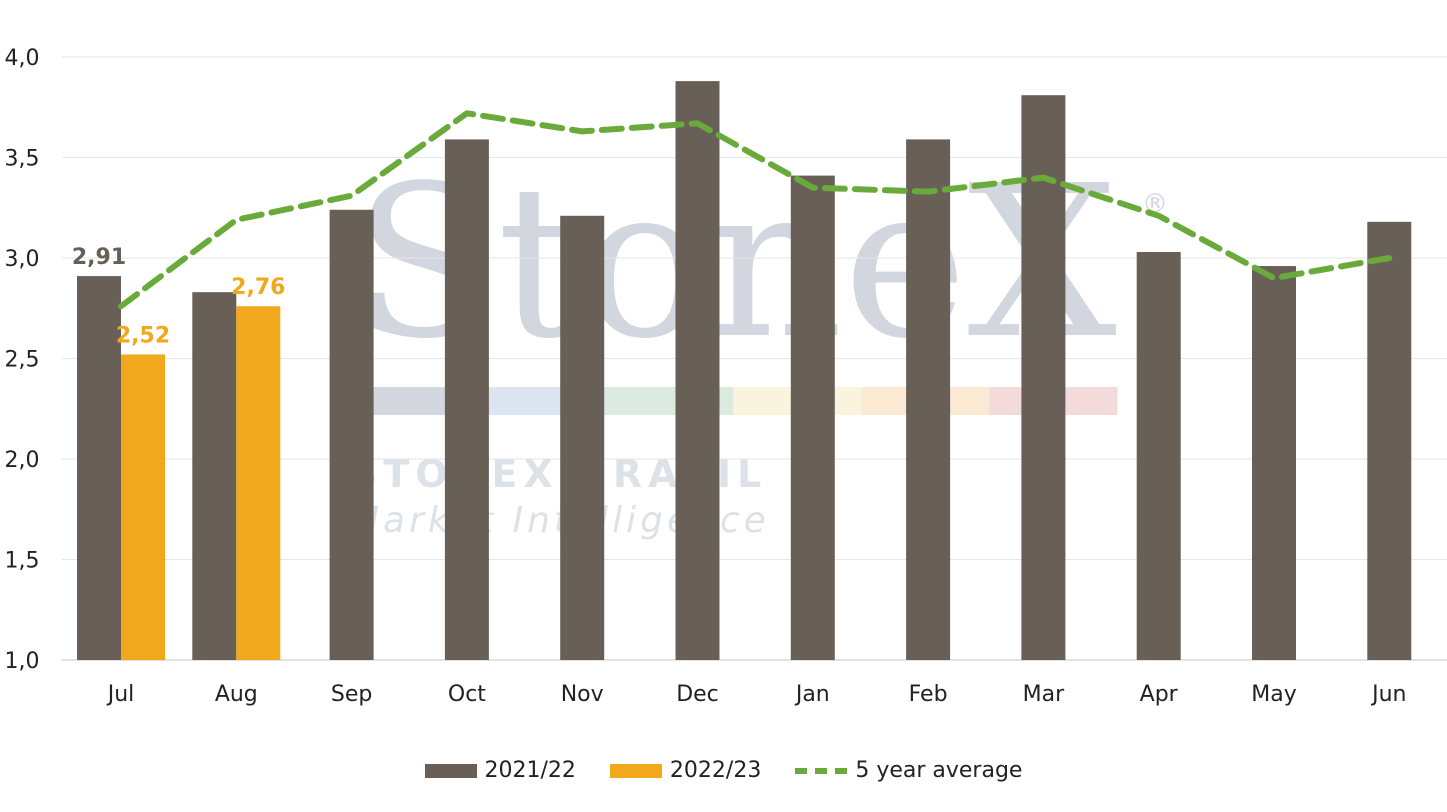  Describe the element at coordinates (120, 694) in the screenshot. I see `x-tick-label-jul: Jul` at that location.